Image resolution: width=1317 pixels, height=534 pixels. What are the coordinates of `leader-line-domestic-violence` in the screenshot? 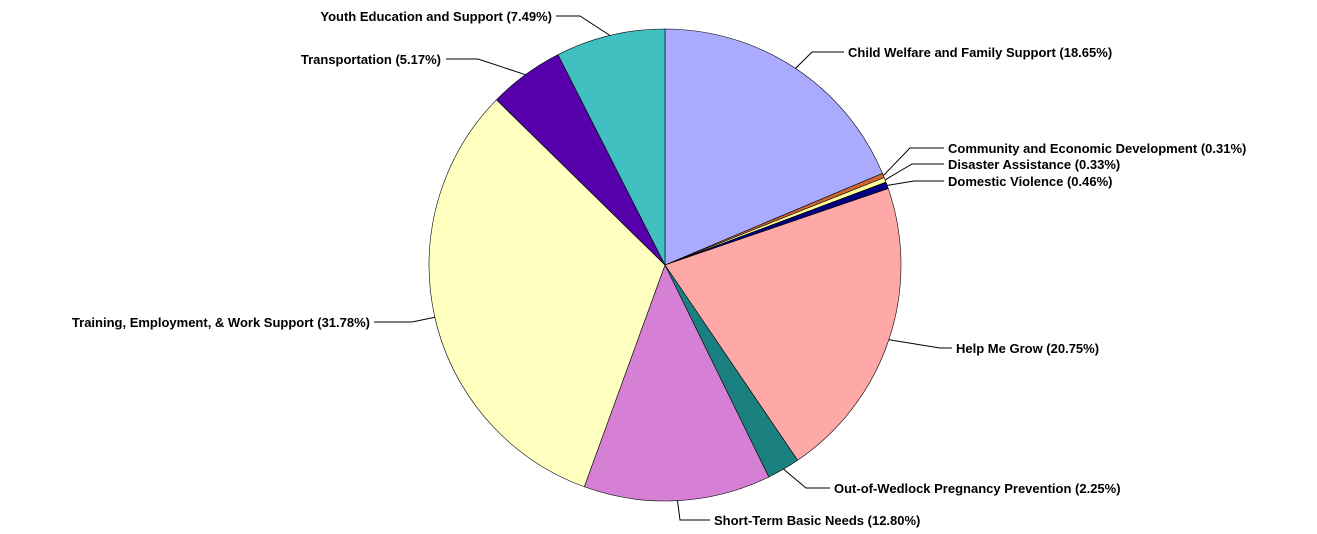 It's located at (915, 183).